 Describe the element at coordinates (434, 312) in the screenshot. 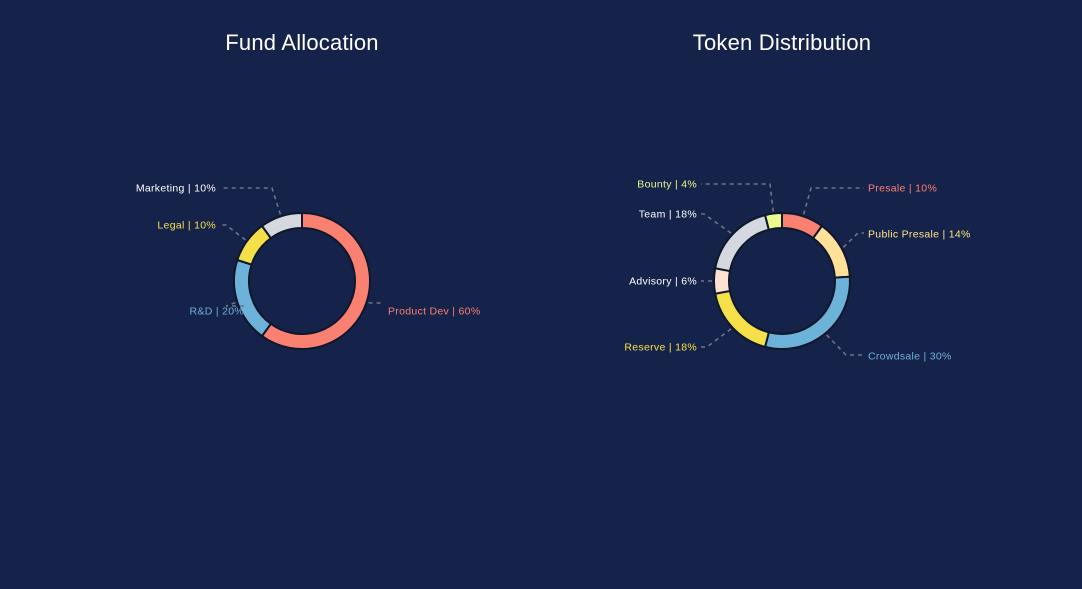

I see `segment-label-product-dev-60: Product Dev | 60%` at that location.